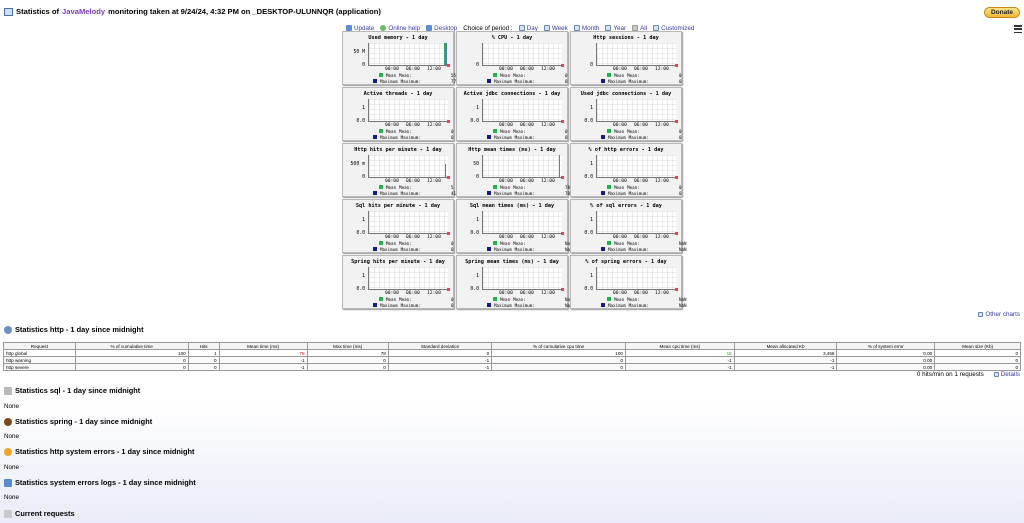 This screenshot has width=1024, height=523. Describe the element at coordinates (1010, 374) in the screenshot. I see `details-label: Details` at that location.